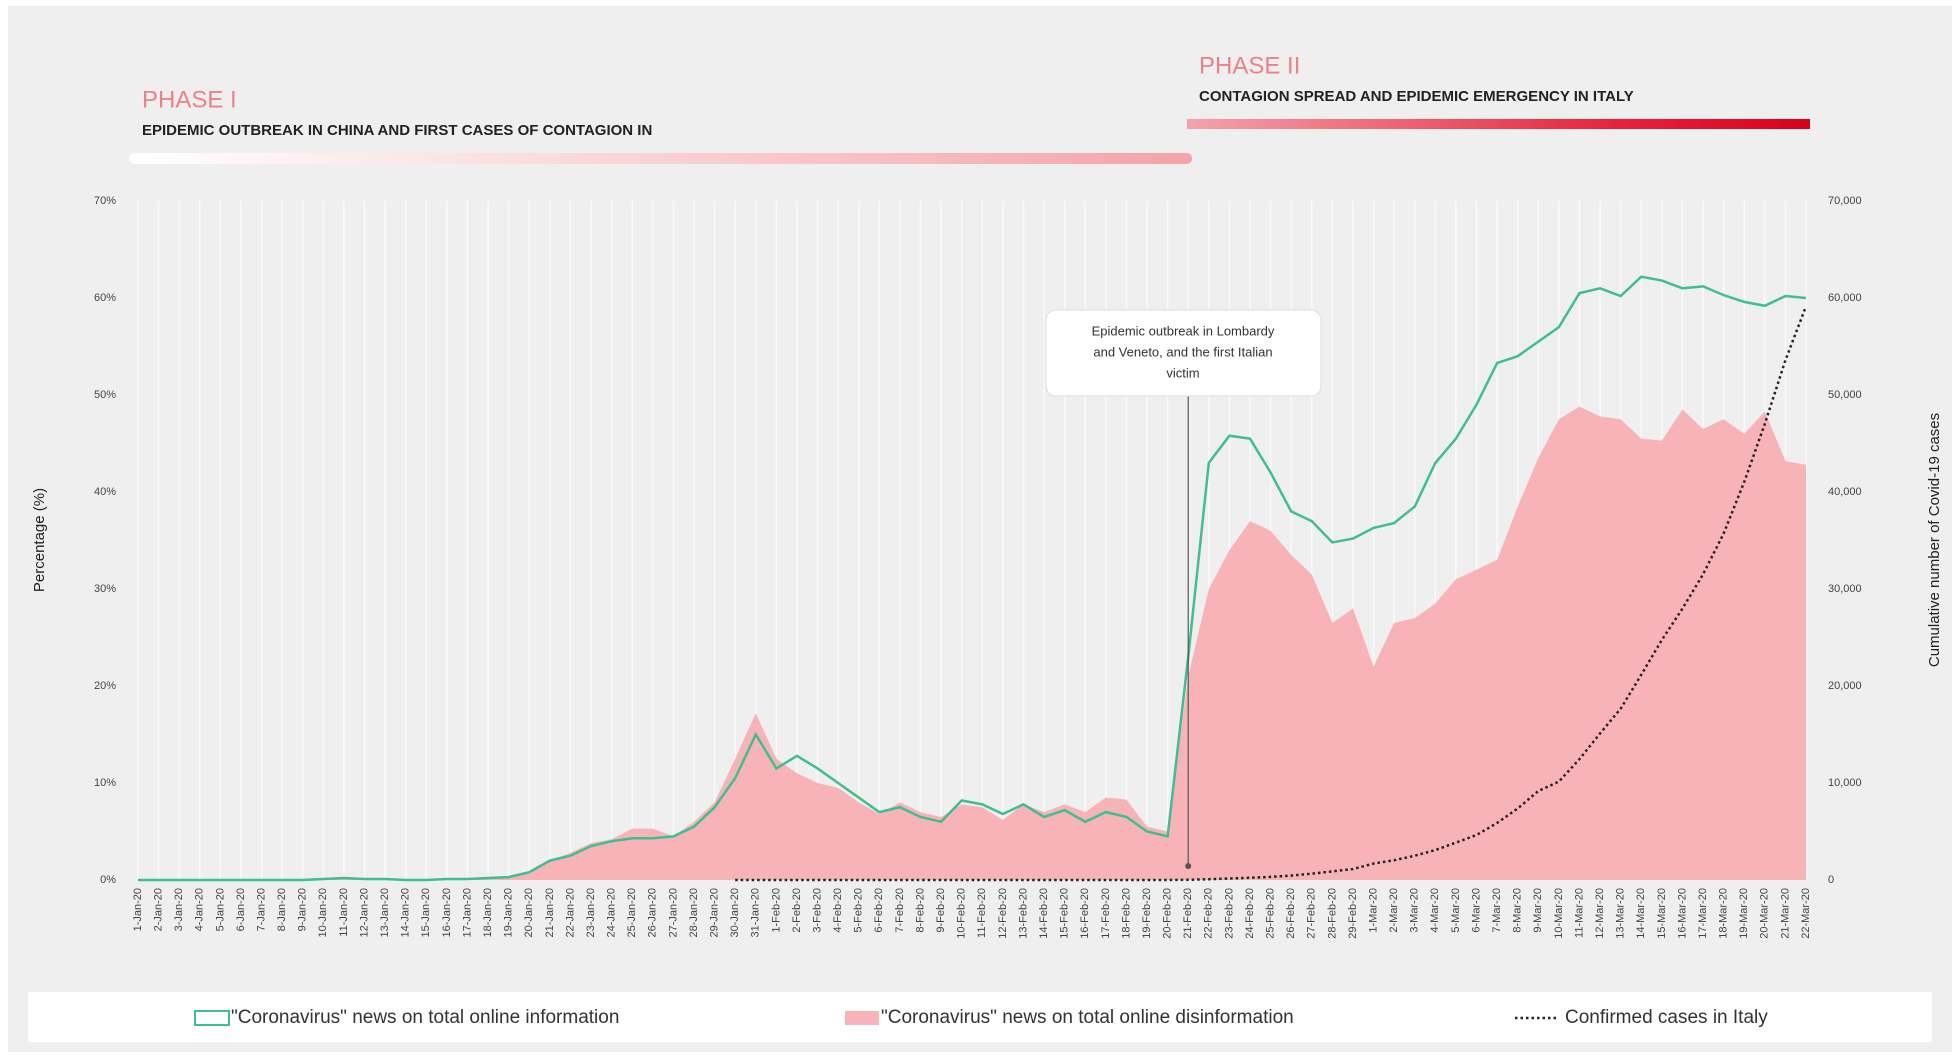  Describe the element at coordinates (817, 910) in the screenshot. I see `x-tick-label: 3-Feb-20` at that location.